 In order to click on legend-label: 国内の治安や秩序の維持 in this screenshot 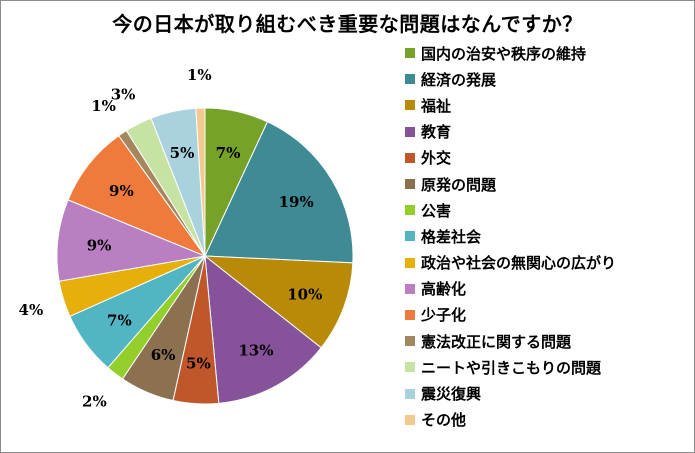, I will do `click(504, 53)`.